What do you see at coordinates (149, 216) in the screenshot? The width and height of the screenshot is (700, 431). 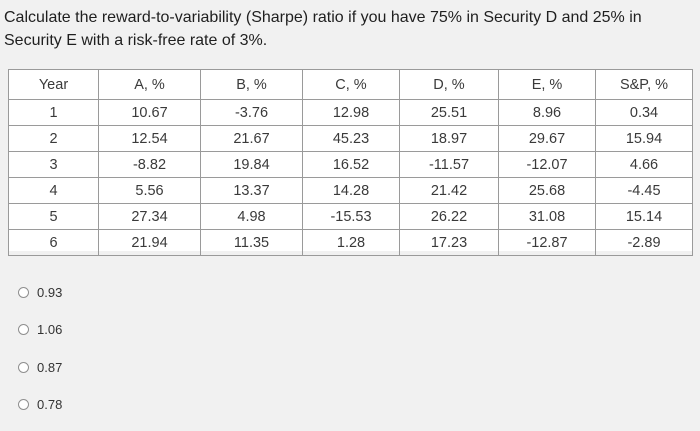 I see `table-cell: 27.34` at bounding box center [149, 216].